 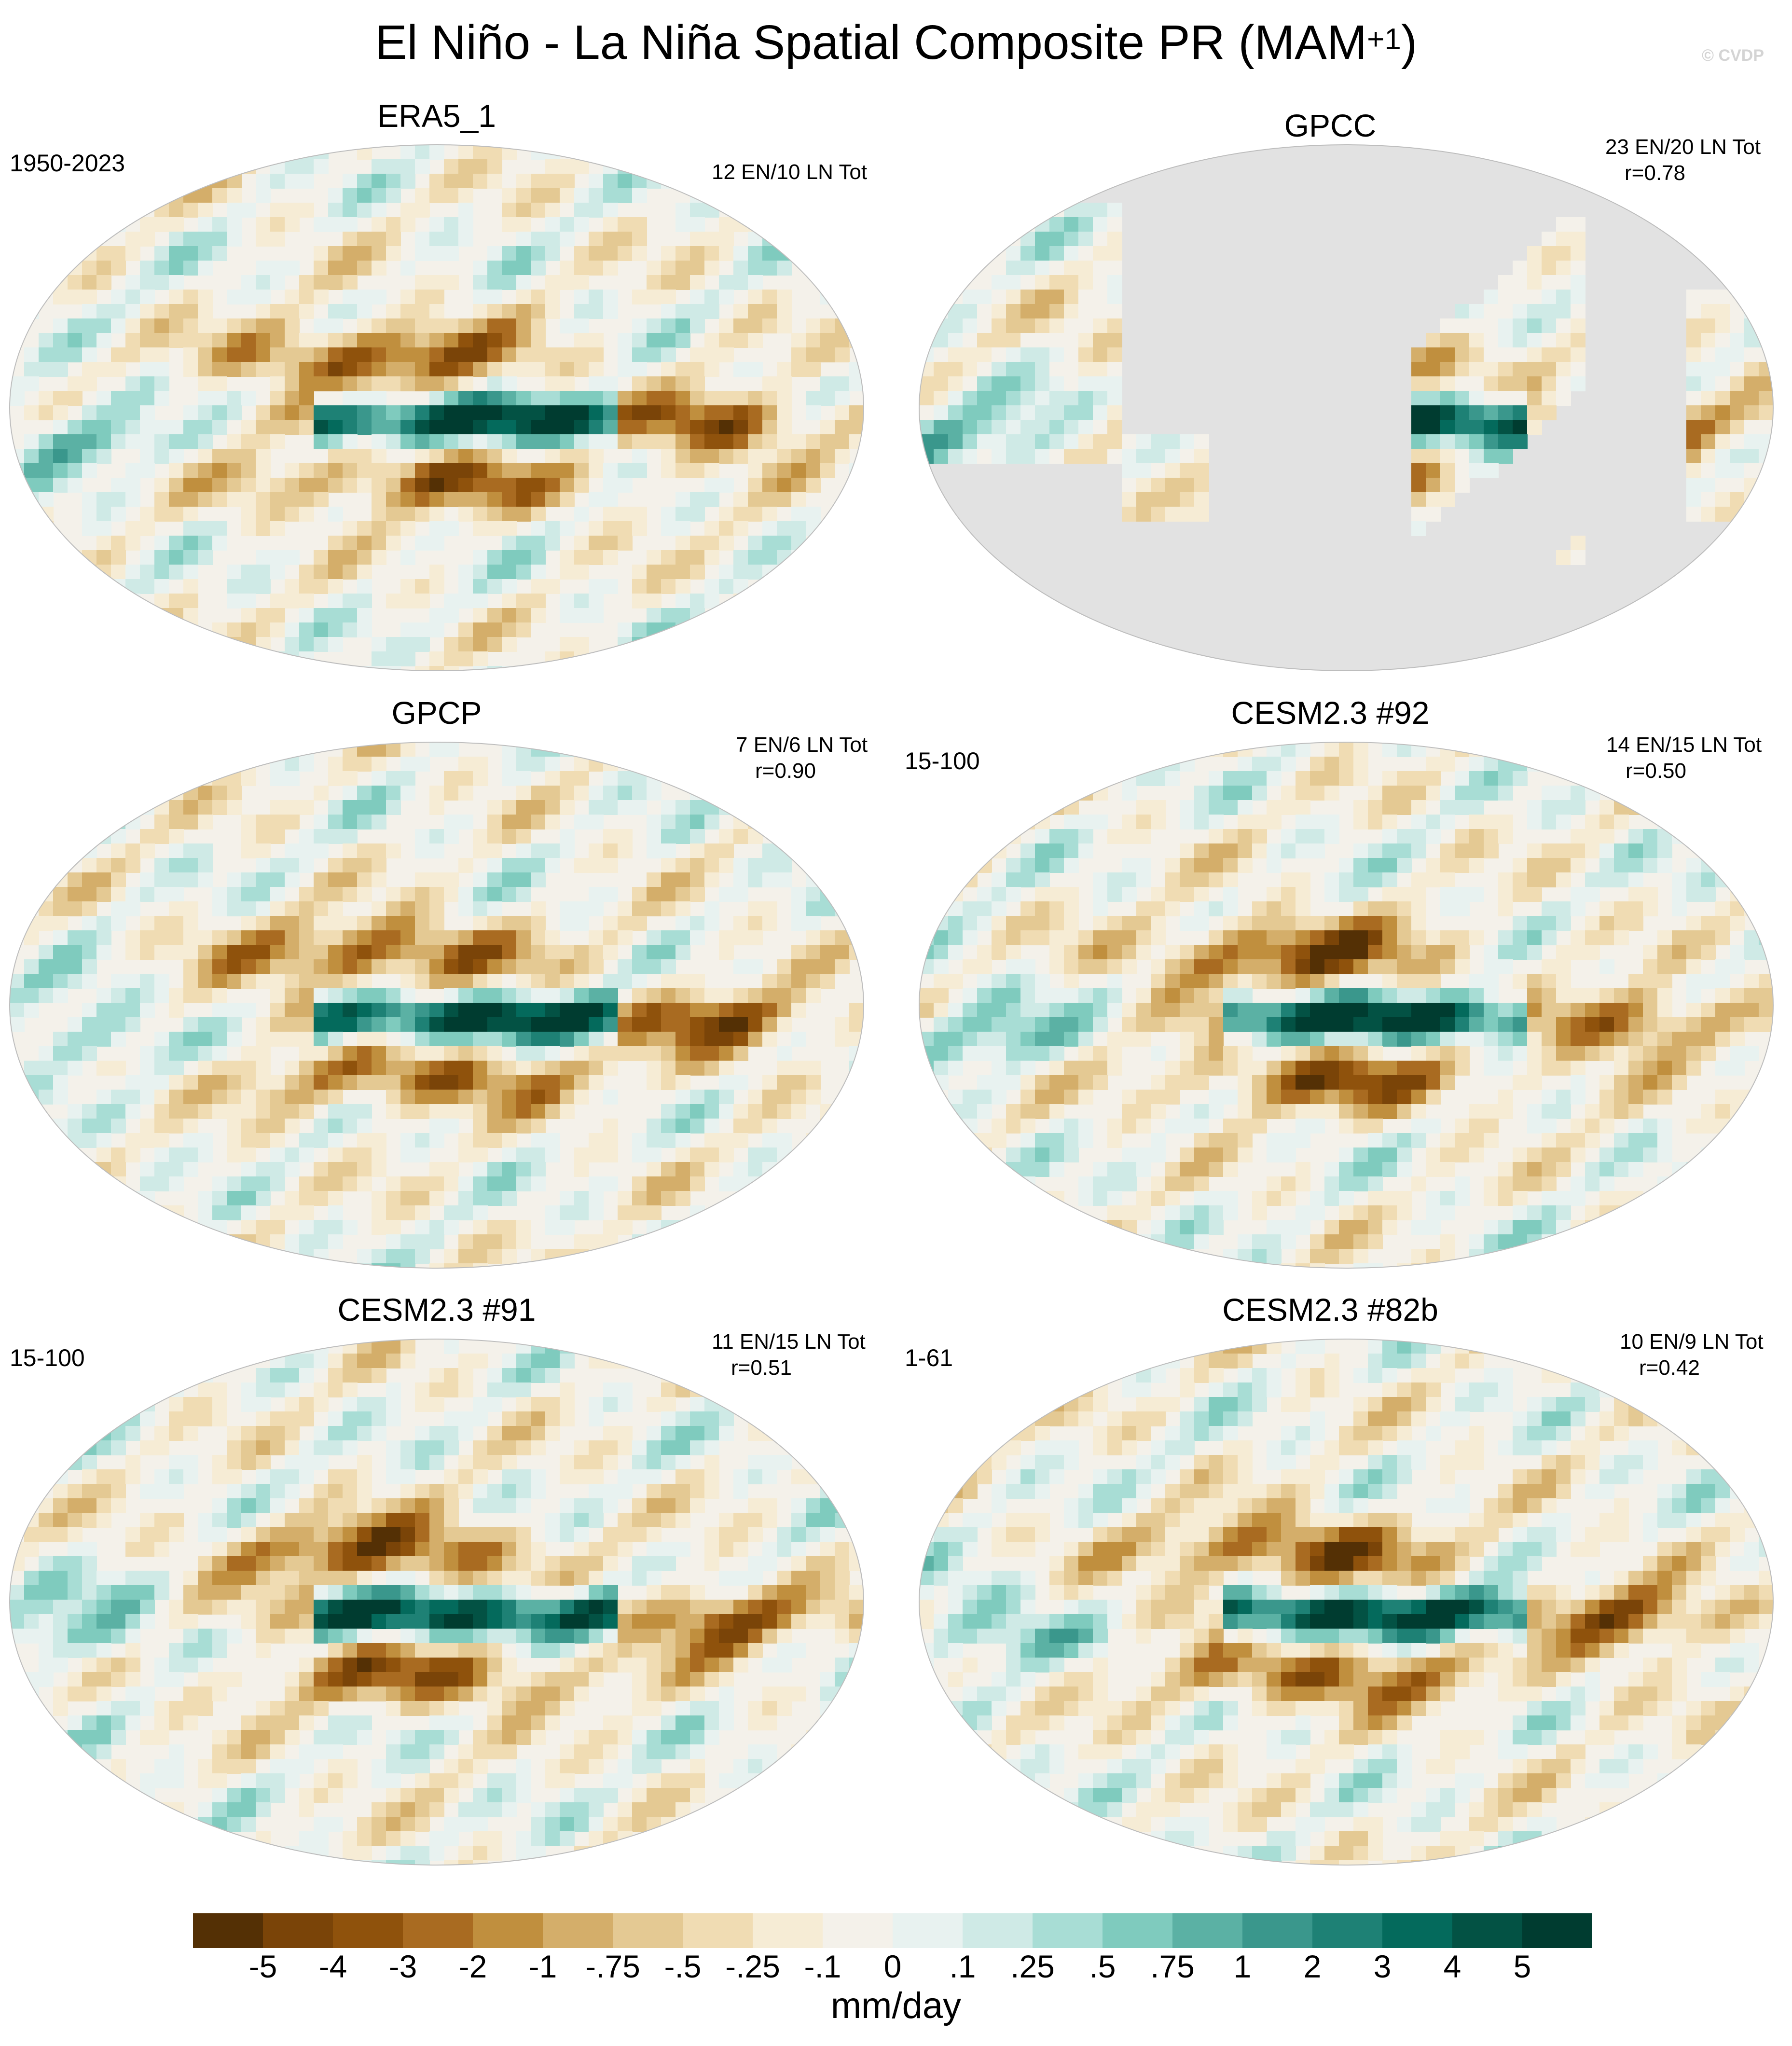 I want to click on colorbar-tick-label: -4, so click(x=332, y=1966).